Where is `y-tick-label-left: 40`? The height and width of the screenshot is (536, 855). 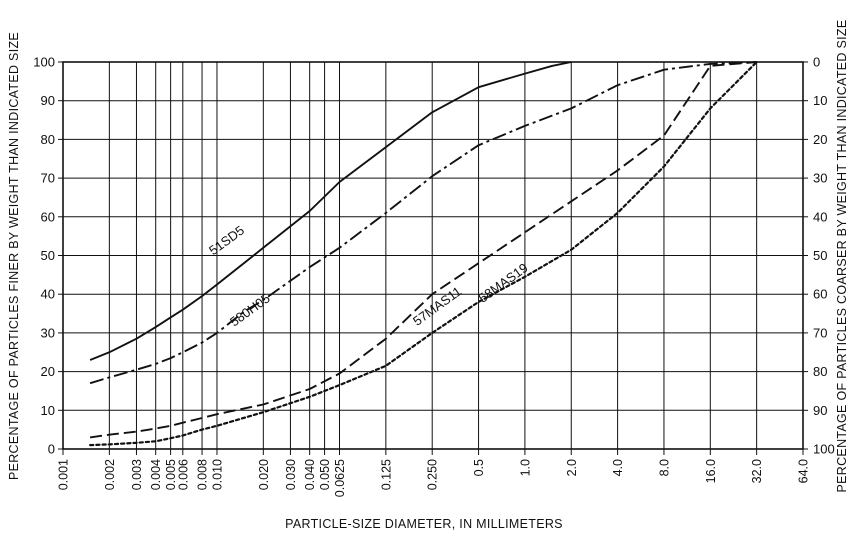 y-tick-label-left: 40 is located at coordinates (48, 294).